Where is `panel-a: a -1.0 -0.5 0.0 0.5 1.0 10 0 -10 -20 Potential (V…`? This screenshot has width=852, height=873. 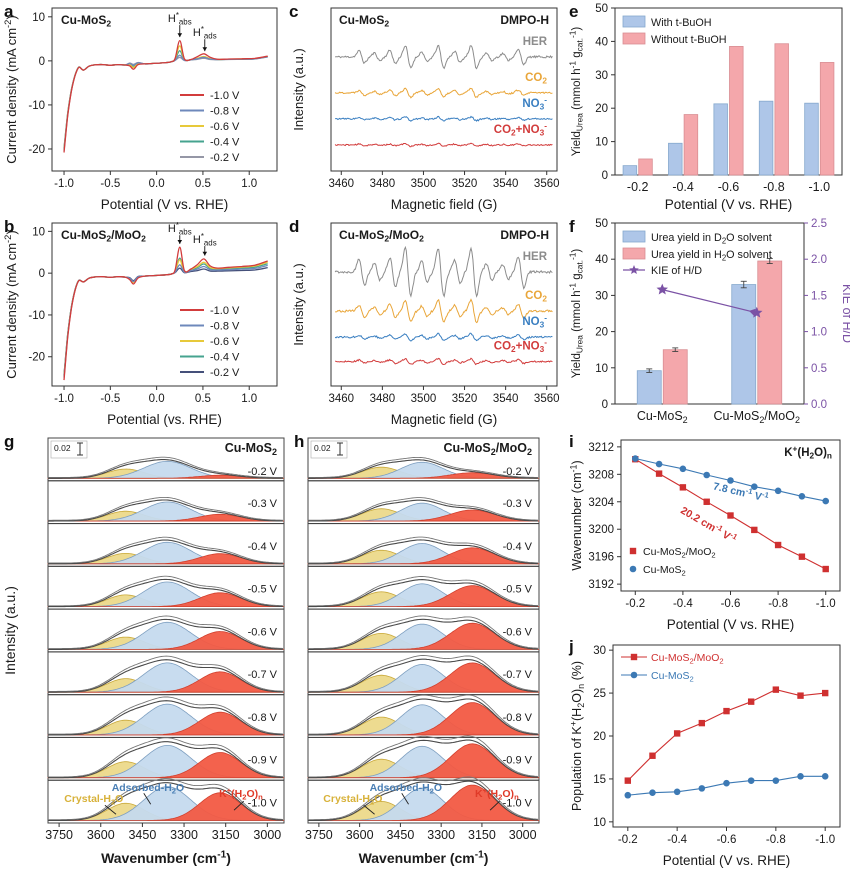 panel-a: a -1.0 -0.5 0.0 0.5 1.0 10 0 -10 -20 Potential (V… is located at coordinates (143, 108).